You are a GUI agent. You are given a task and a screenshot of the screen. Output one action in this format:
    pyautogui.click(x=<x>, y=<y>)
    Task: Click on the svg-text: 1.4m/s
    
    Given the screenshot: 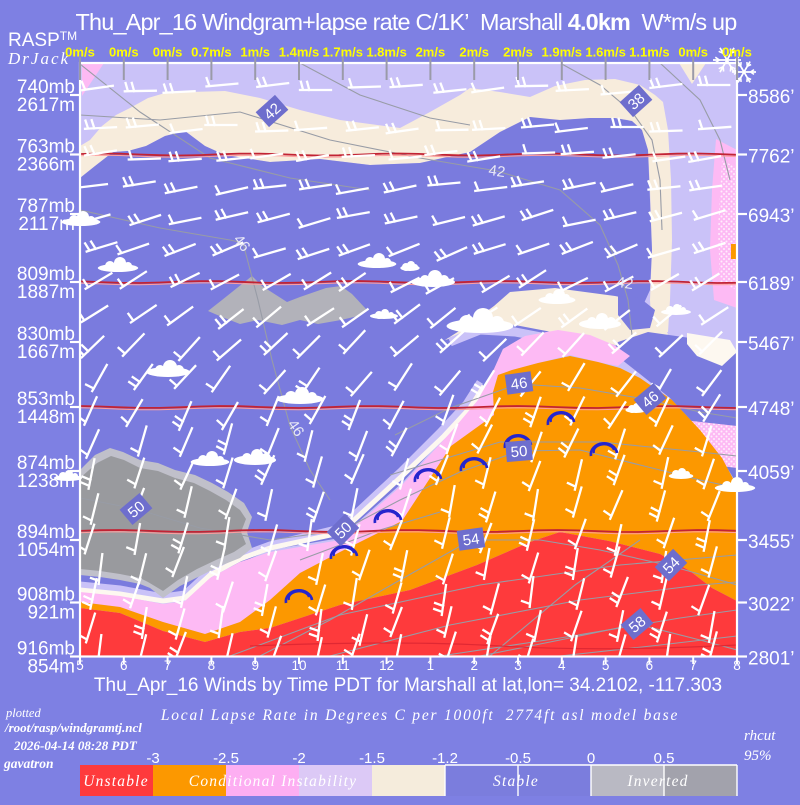 What is the action you would take?
    pyautogui.click(x=299, y=52)
    